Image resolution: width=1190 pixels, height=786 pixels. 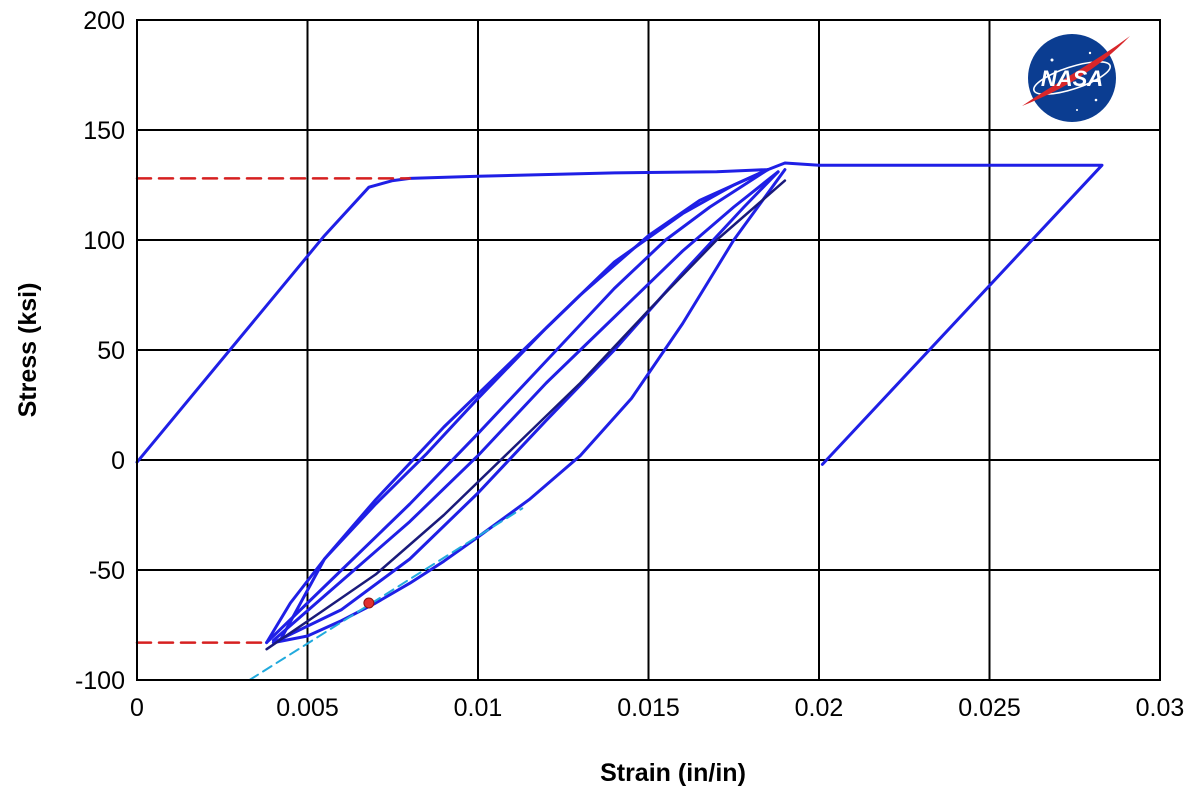 I want to click on y-tick-label-4: 100, so click(x=104, y=241).